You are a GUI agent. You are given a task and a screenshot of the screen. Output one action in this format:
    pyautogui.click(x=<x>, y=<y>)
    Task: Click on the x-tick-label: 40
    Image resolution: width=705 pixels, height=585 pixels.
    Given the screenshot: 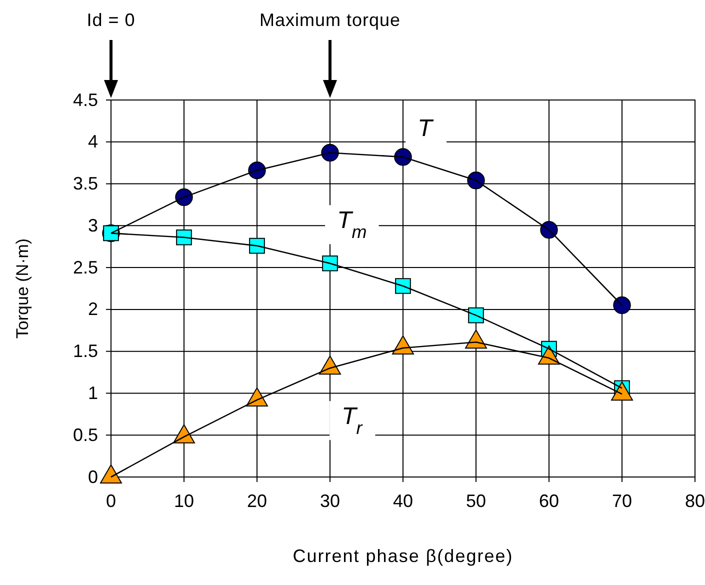 What is the action you would take?
    pyautogui.click(x=403, y=500)
    